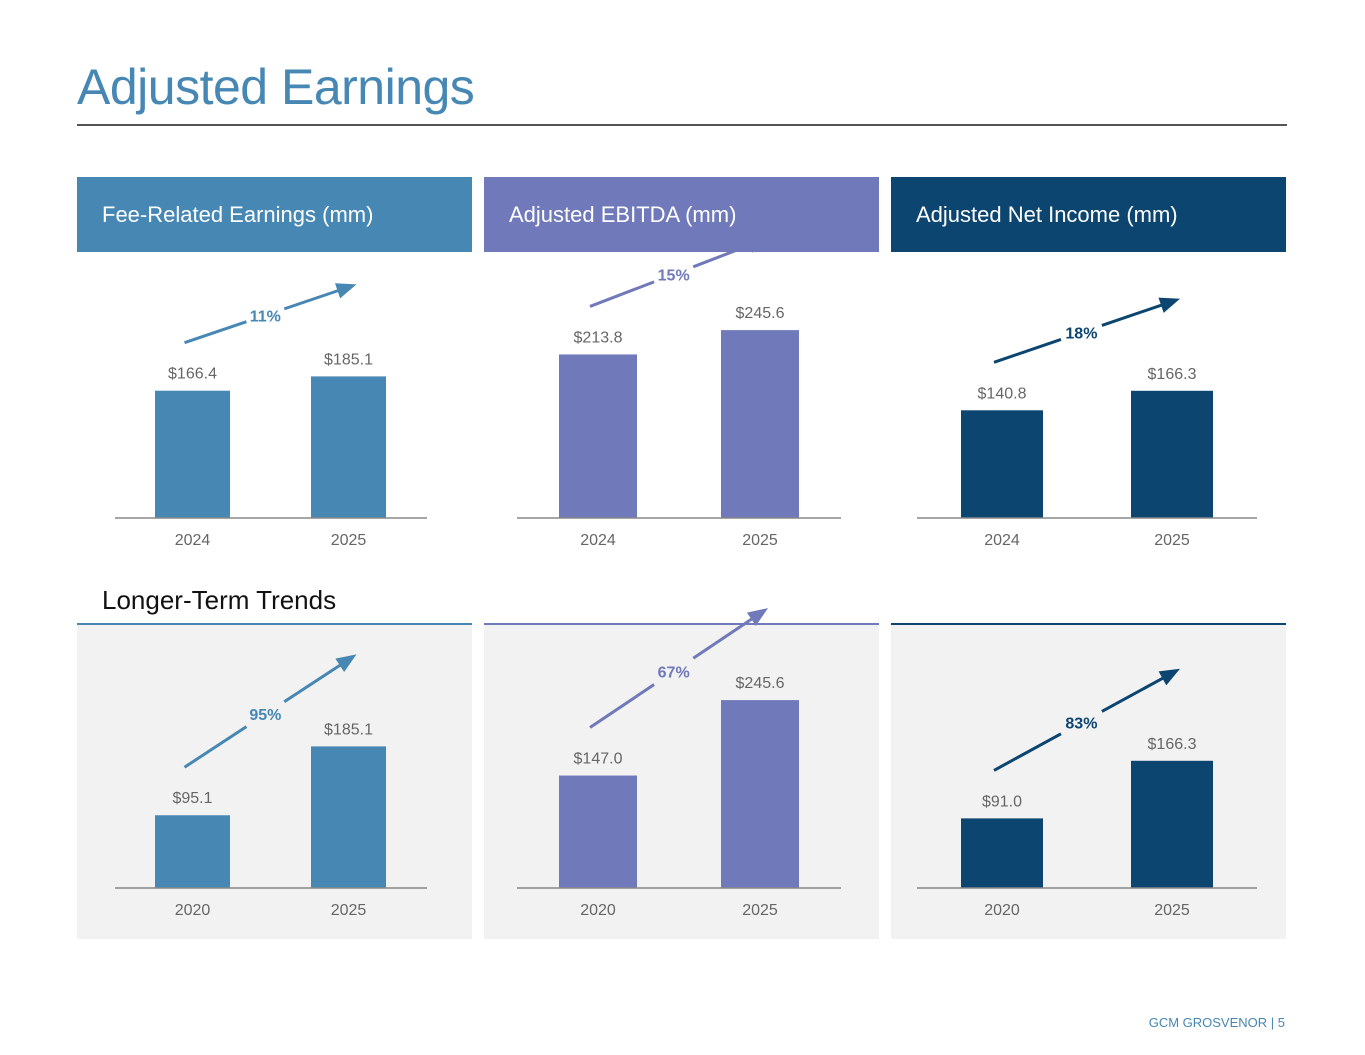 The height and width of the screenshot is (1055, 1365). I want to click on chart-fre-longer-term-bar-2020, so click(192, 851).